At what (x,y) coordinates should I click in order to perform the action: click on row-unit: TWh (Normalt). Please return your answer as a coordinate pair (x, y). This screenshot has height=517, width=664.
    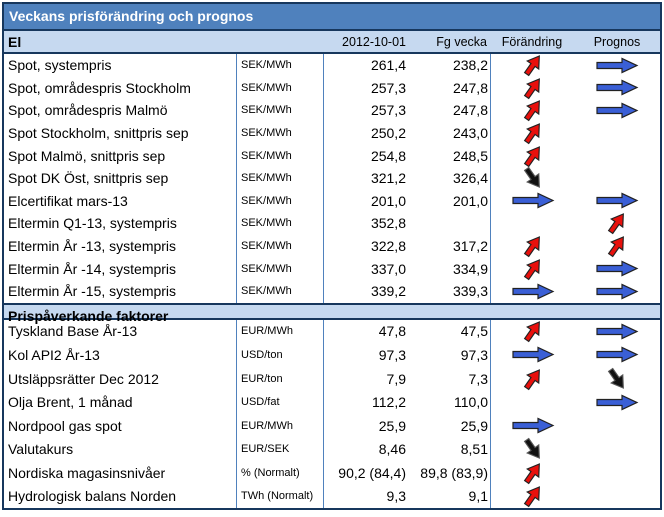
    Looking at the image, I should click on (280, 496).